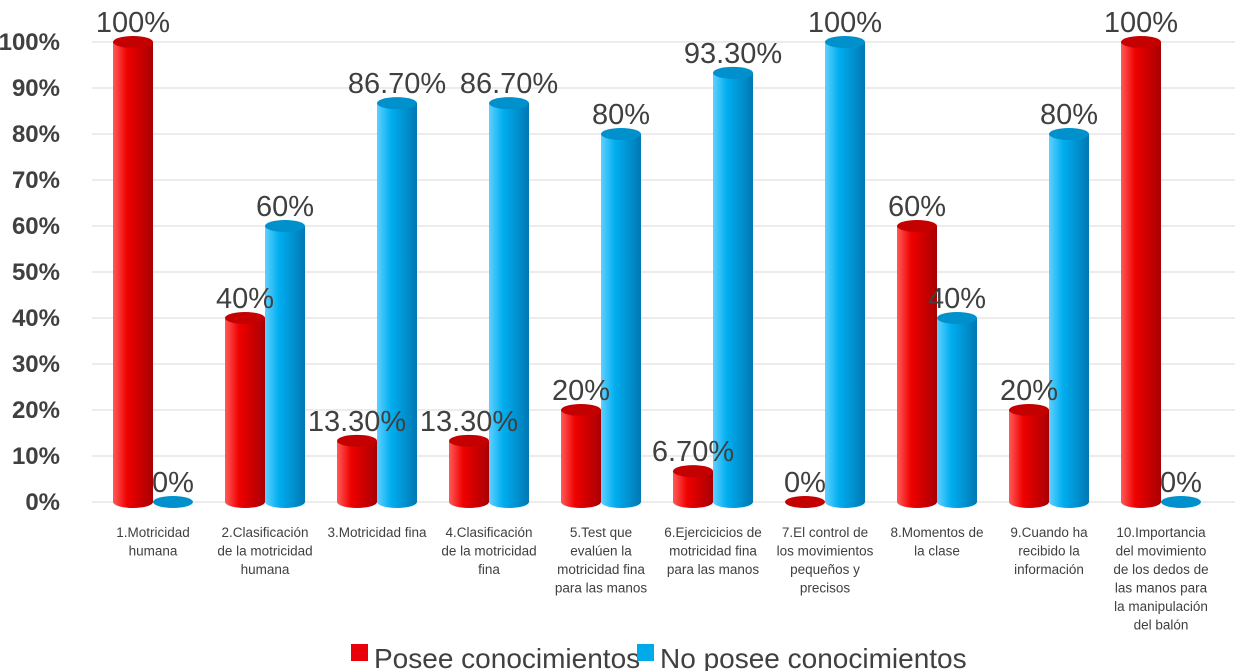 The height and width of the screenshot is (671, 1240). What do you see at coordinates (733, 54) in the screenshot?
I see `data-label: 93.30%` at bounding box center [733, 54].